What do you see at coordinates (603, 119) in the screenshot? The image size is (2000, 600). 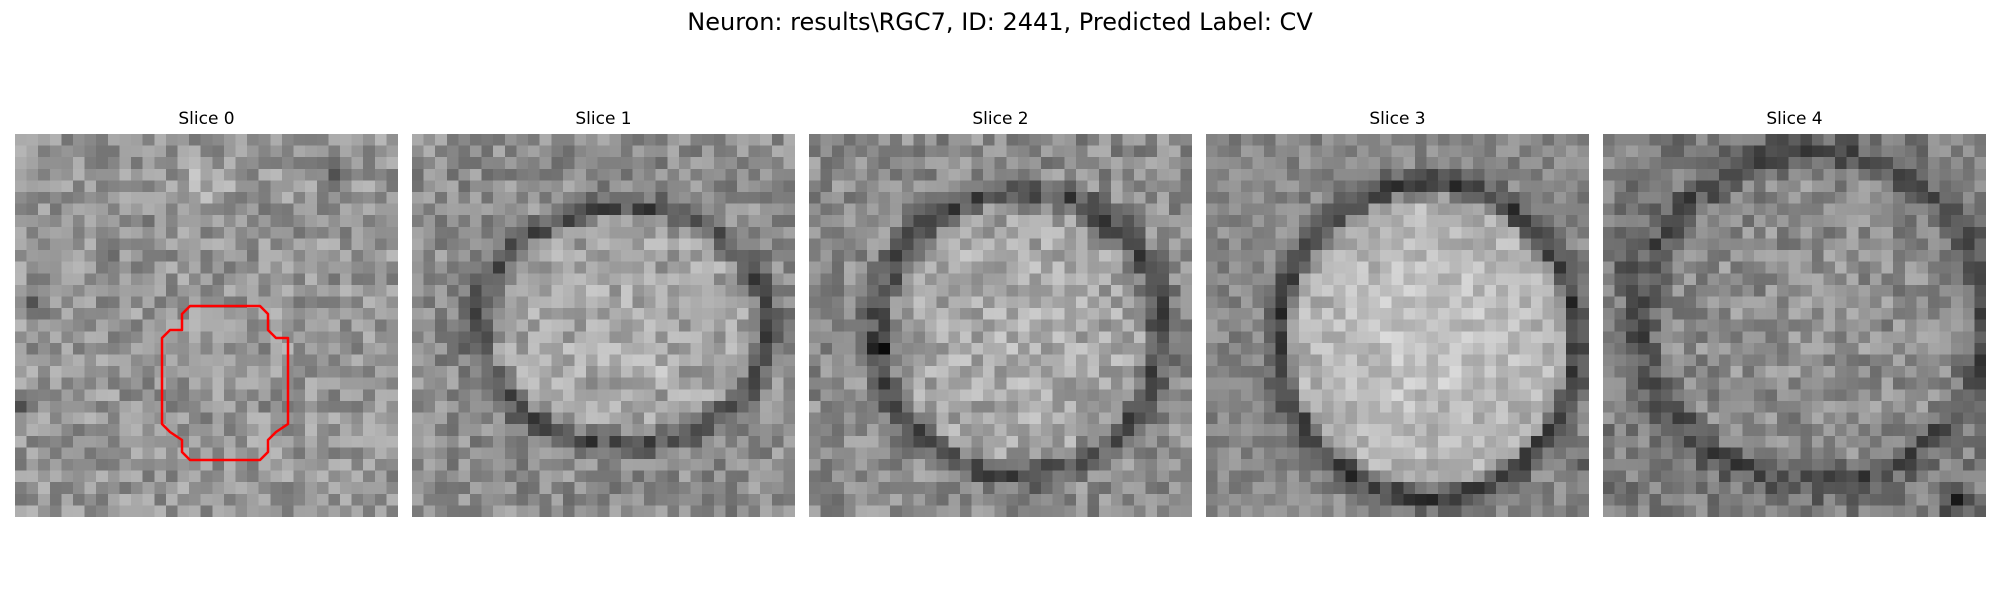 I see `slice-title: Slice 1` at bounding box center [603, 119].